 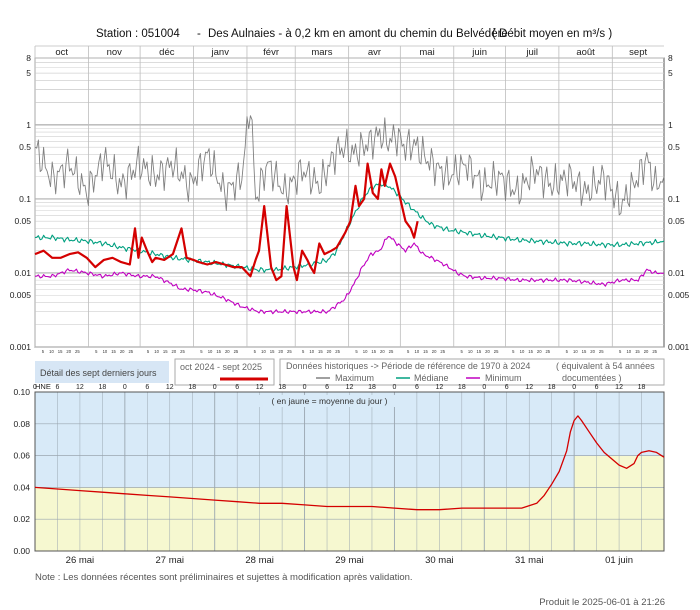 What do you see at coordinates (605, 366) in the screenshot?
I see `historical-years-label: ( équivalent à 54 années` at bounding box center [605, 366].